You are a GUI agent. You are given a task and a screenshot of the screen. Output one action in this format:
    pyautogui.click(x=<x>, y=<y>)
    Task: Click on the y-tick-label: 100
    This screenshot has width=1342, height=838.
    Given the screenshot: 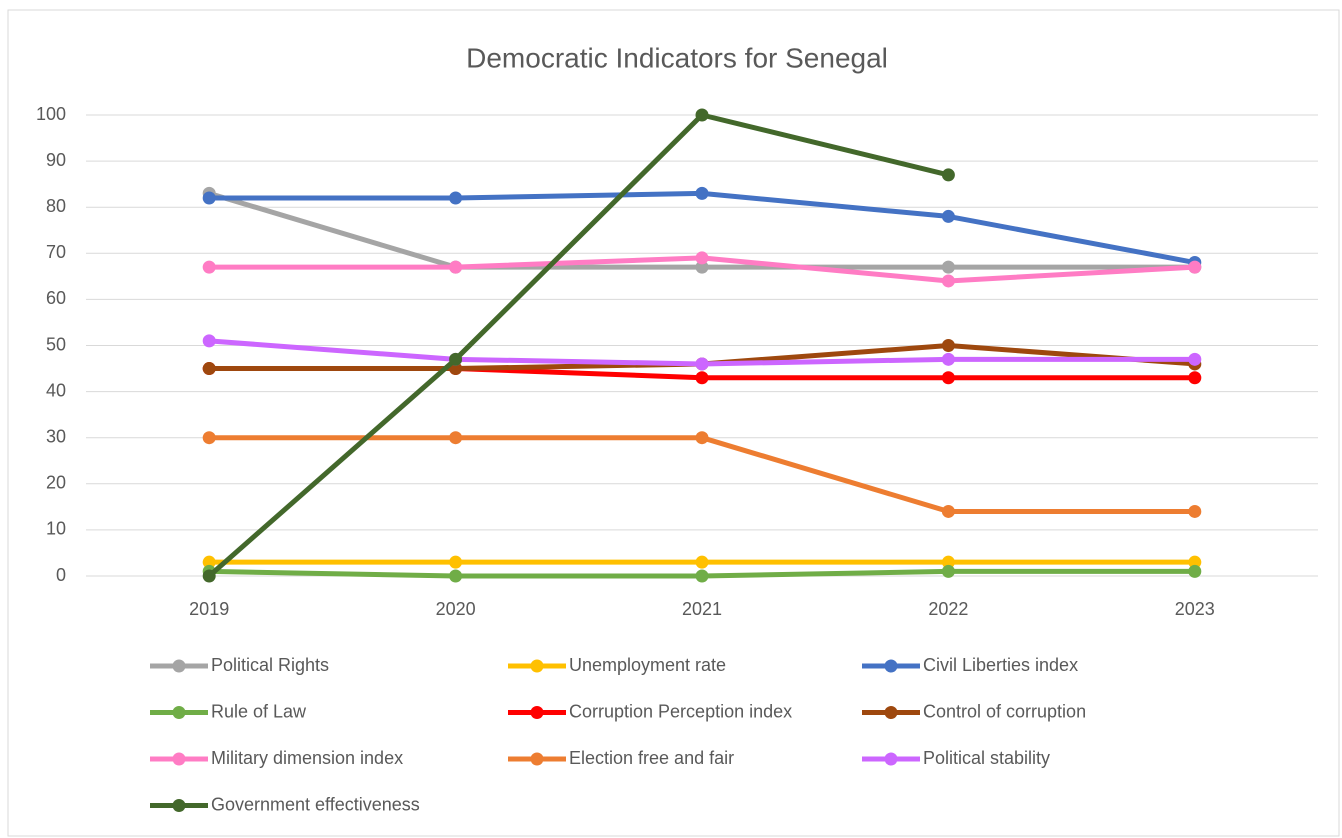 What is the action you would take?
    pyautogui.click(x=51, y=114)
    